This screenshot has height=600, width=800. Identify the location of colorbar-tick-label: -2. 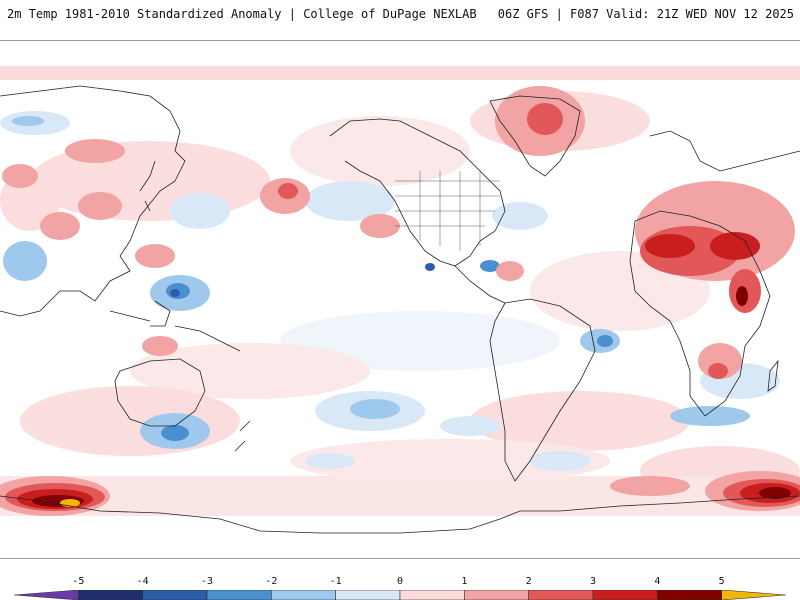
(271, 581).